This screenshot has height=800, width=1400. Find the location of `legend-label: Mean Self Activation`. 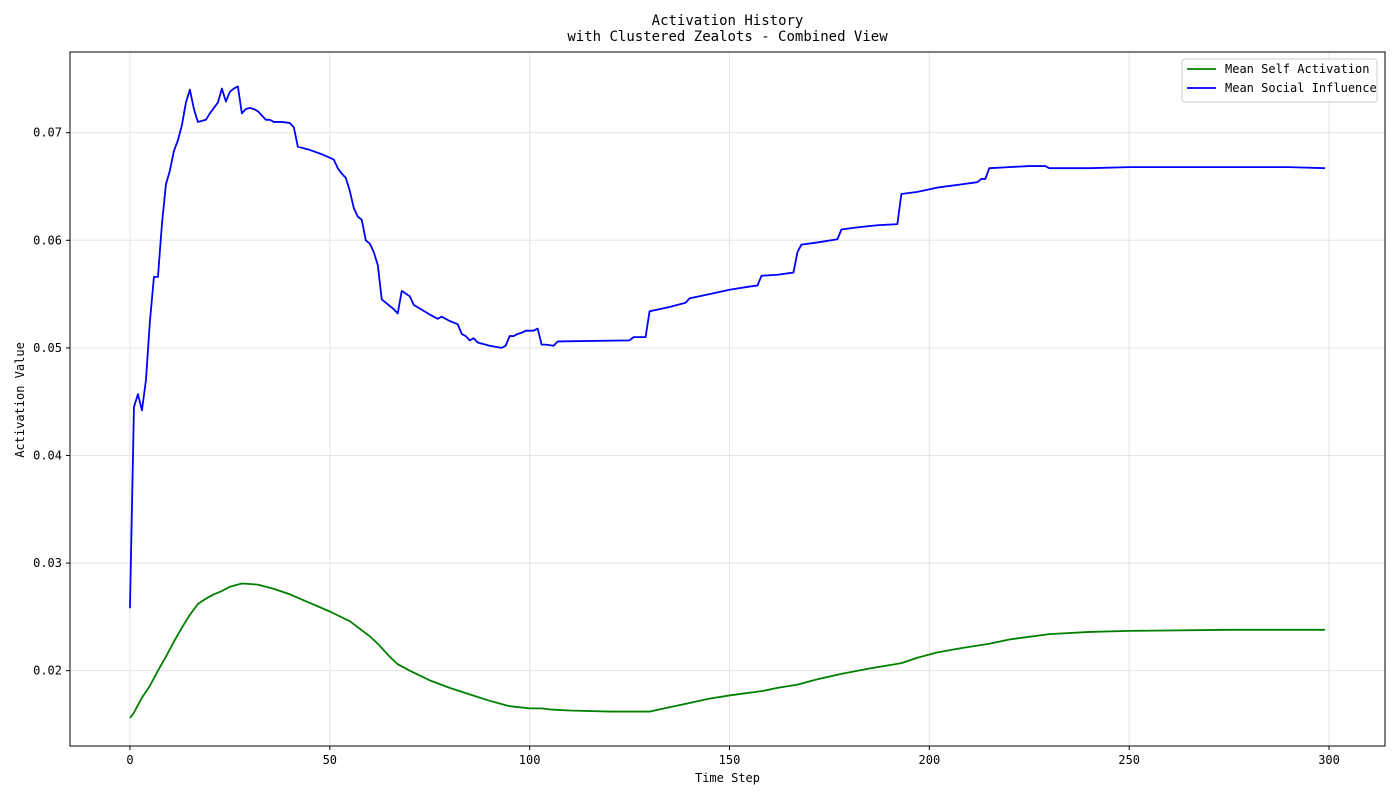

legend-label: Mean Self Activation is located at coordinates (1297, 69).